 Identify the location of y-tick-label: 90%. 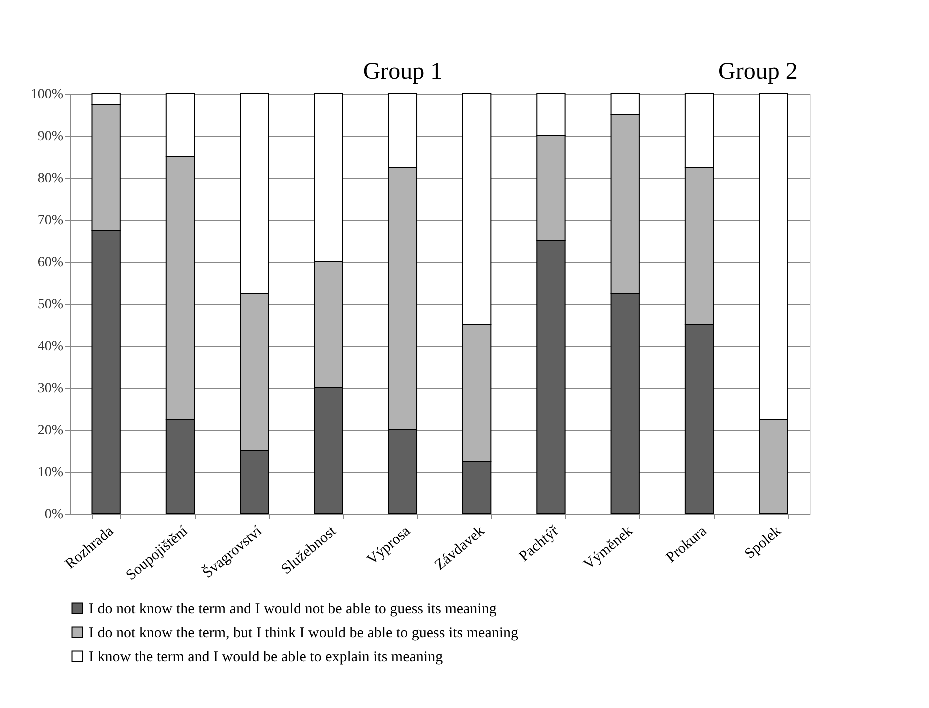
(51, 137).